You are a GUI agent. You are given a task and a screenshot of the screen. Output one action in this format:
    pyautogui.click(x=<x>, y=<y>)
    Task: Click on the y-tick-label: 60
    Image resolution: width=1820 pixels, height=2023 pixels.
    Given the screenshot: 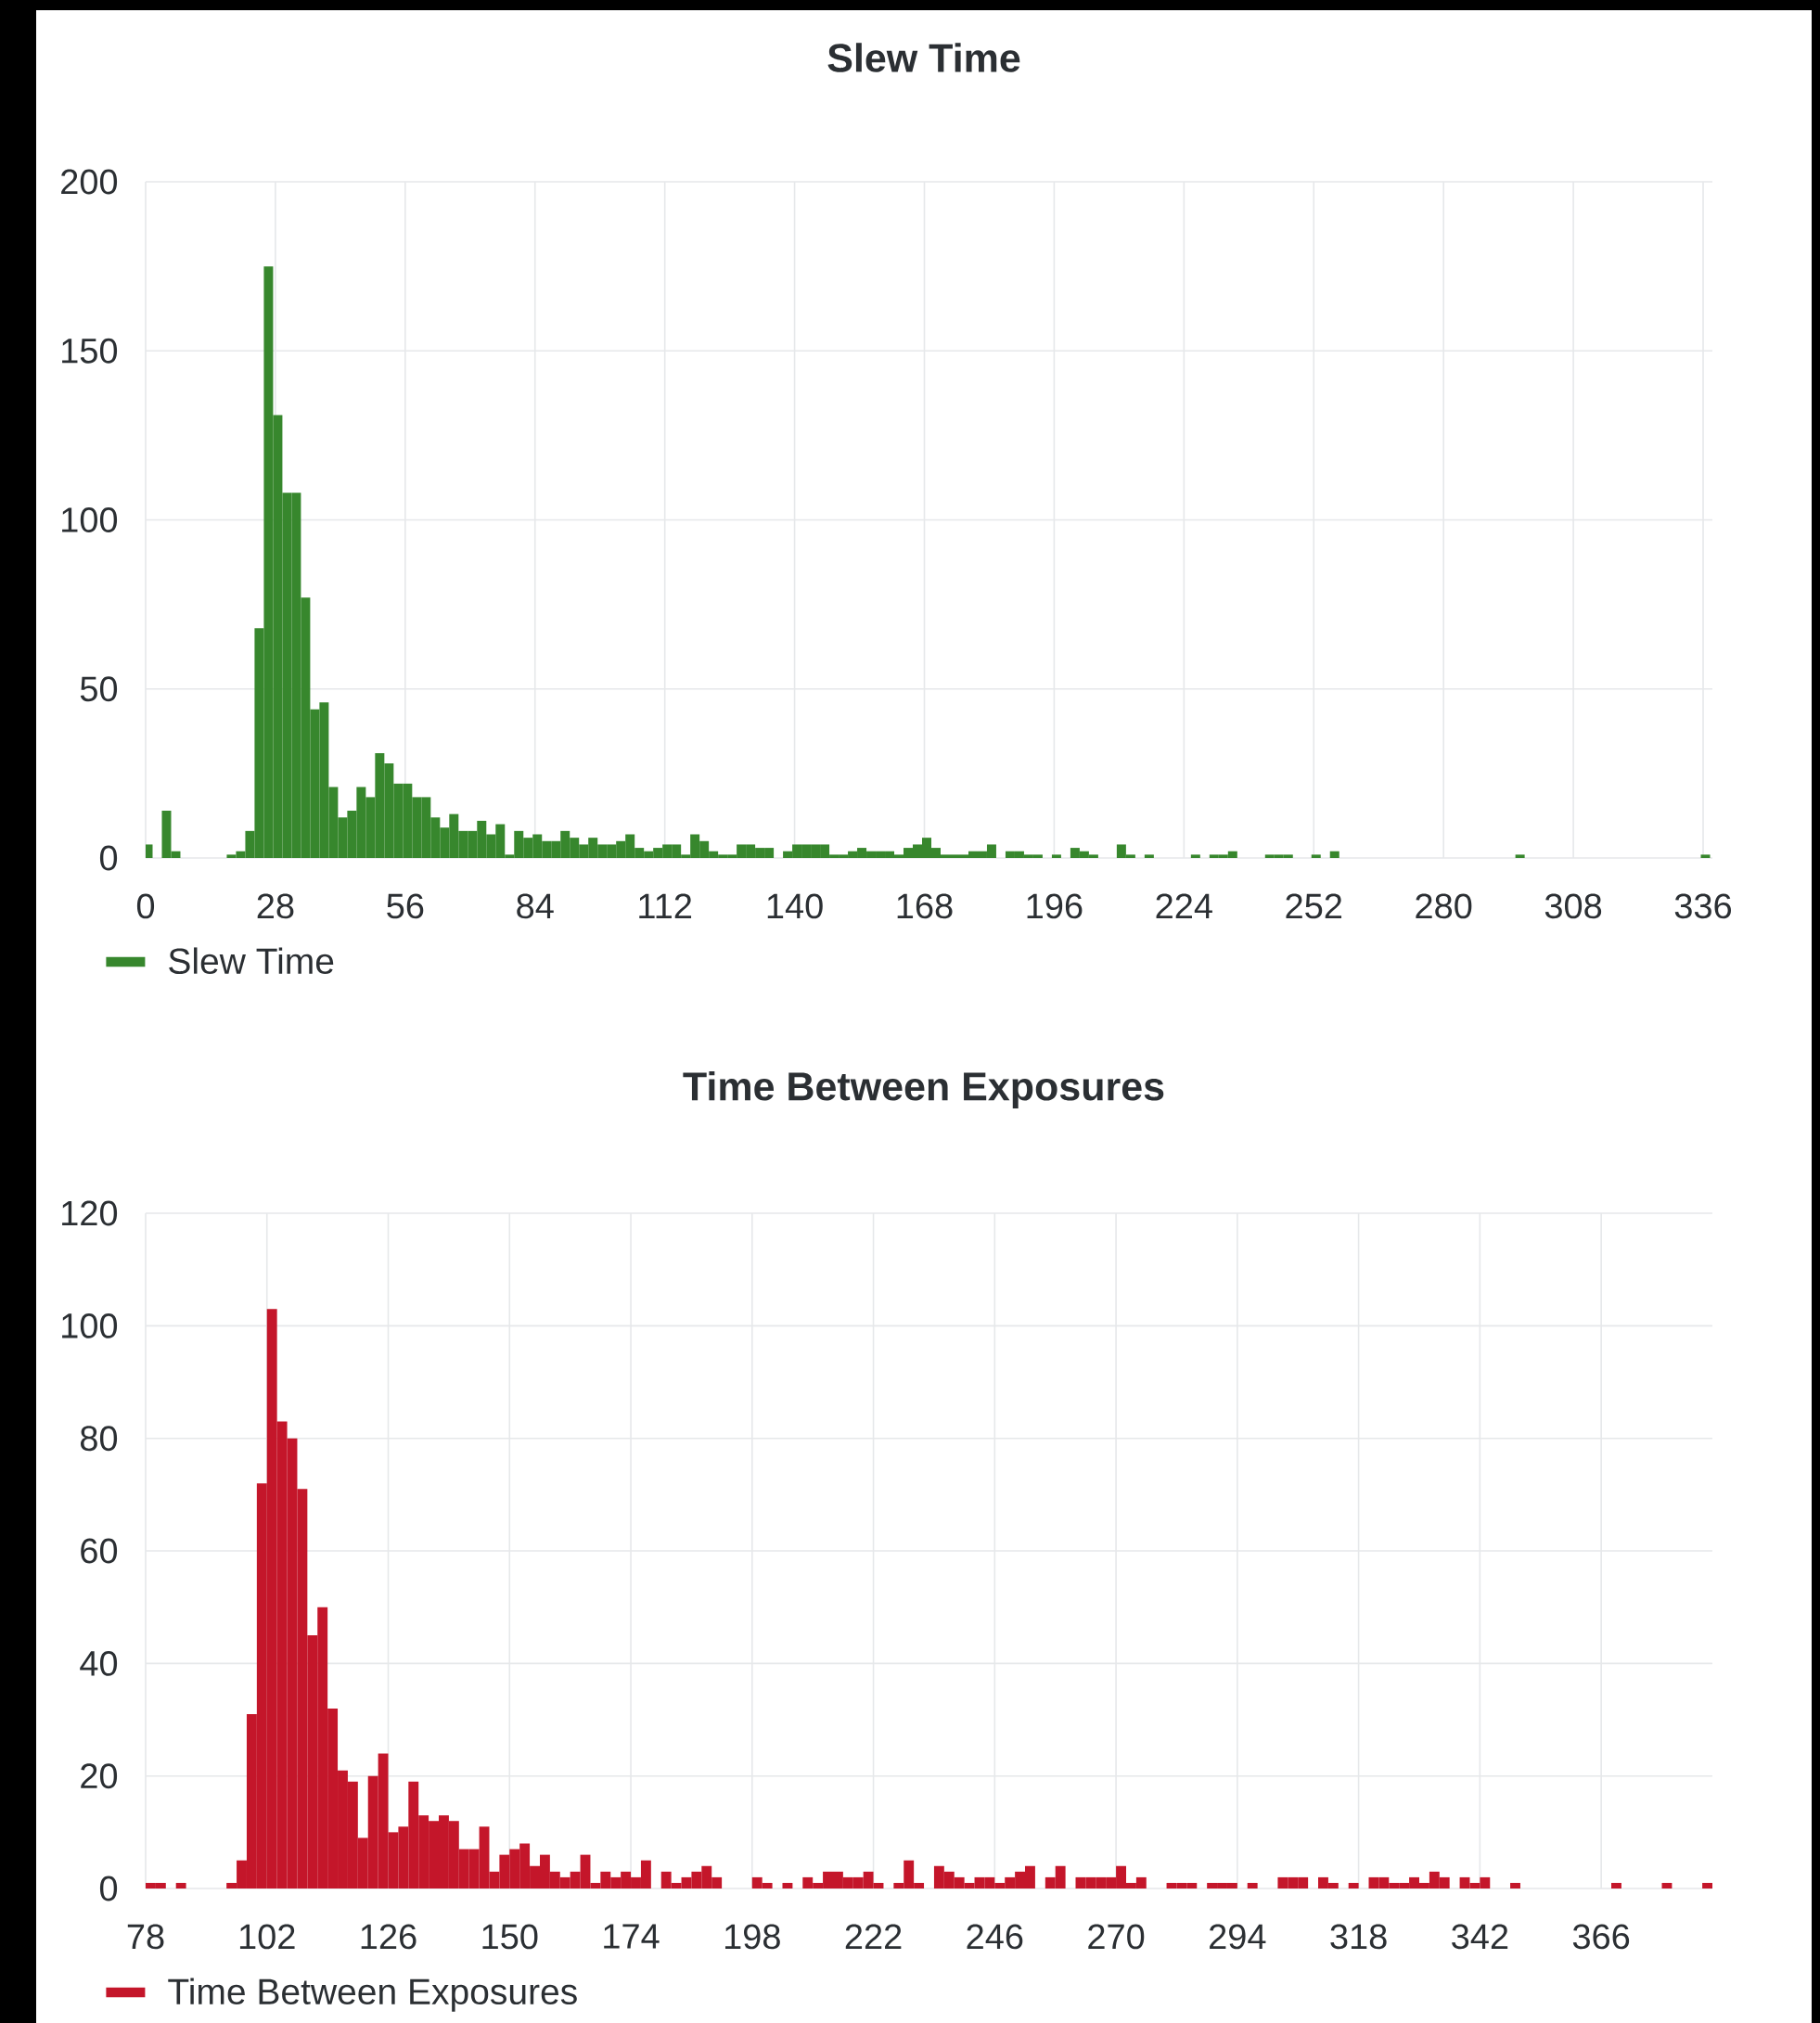 What is the action you would take?
    pyautogui.click(x=99, y=1551)
    